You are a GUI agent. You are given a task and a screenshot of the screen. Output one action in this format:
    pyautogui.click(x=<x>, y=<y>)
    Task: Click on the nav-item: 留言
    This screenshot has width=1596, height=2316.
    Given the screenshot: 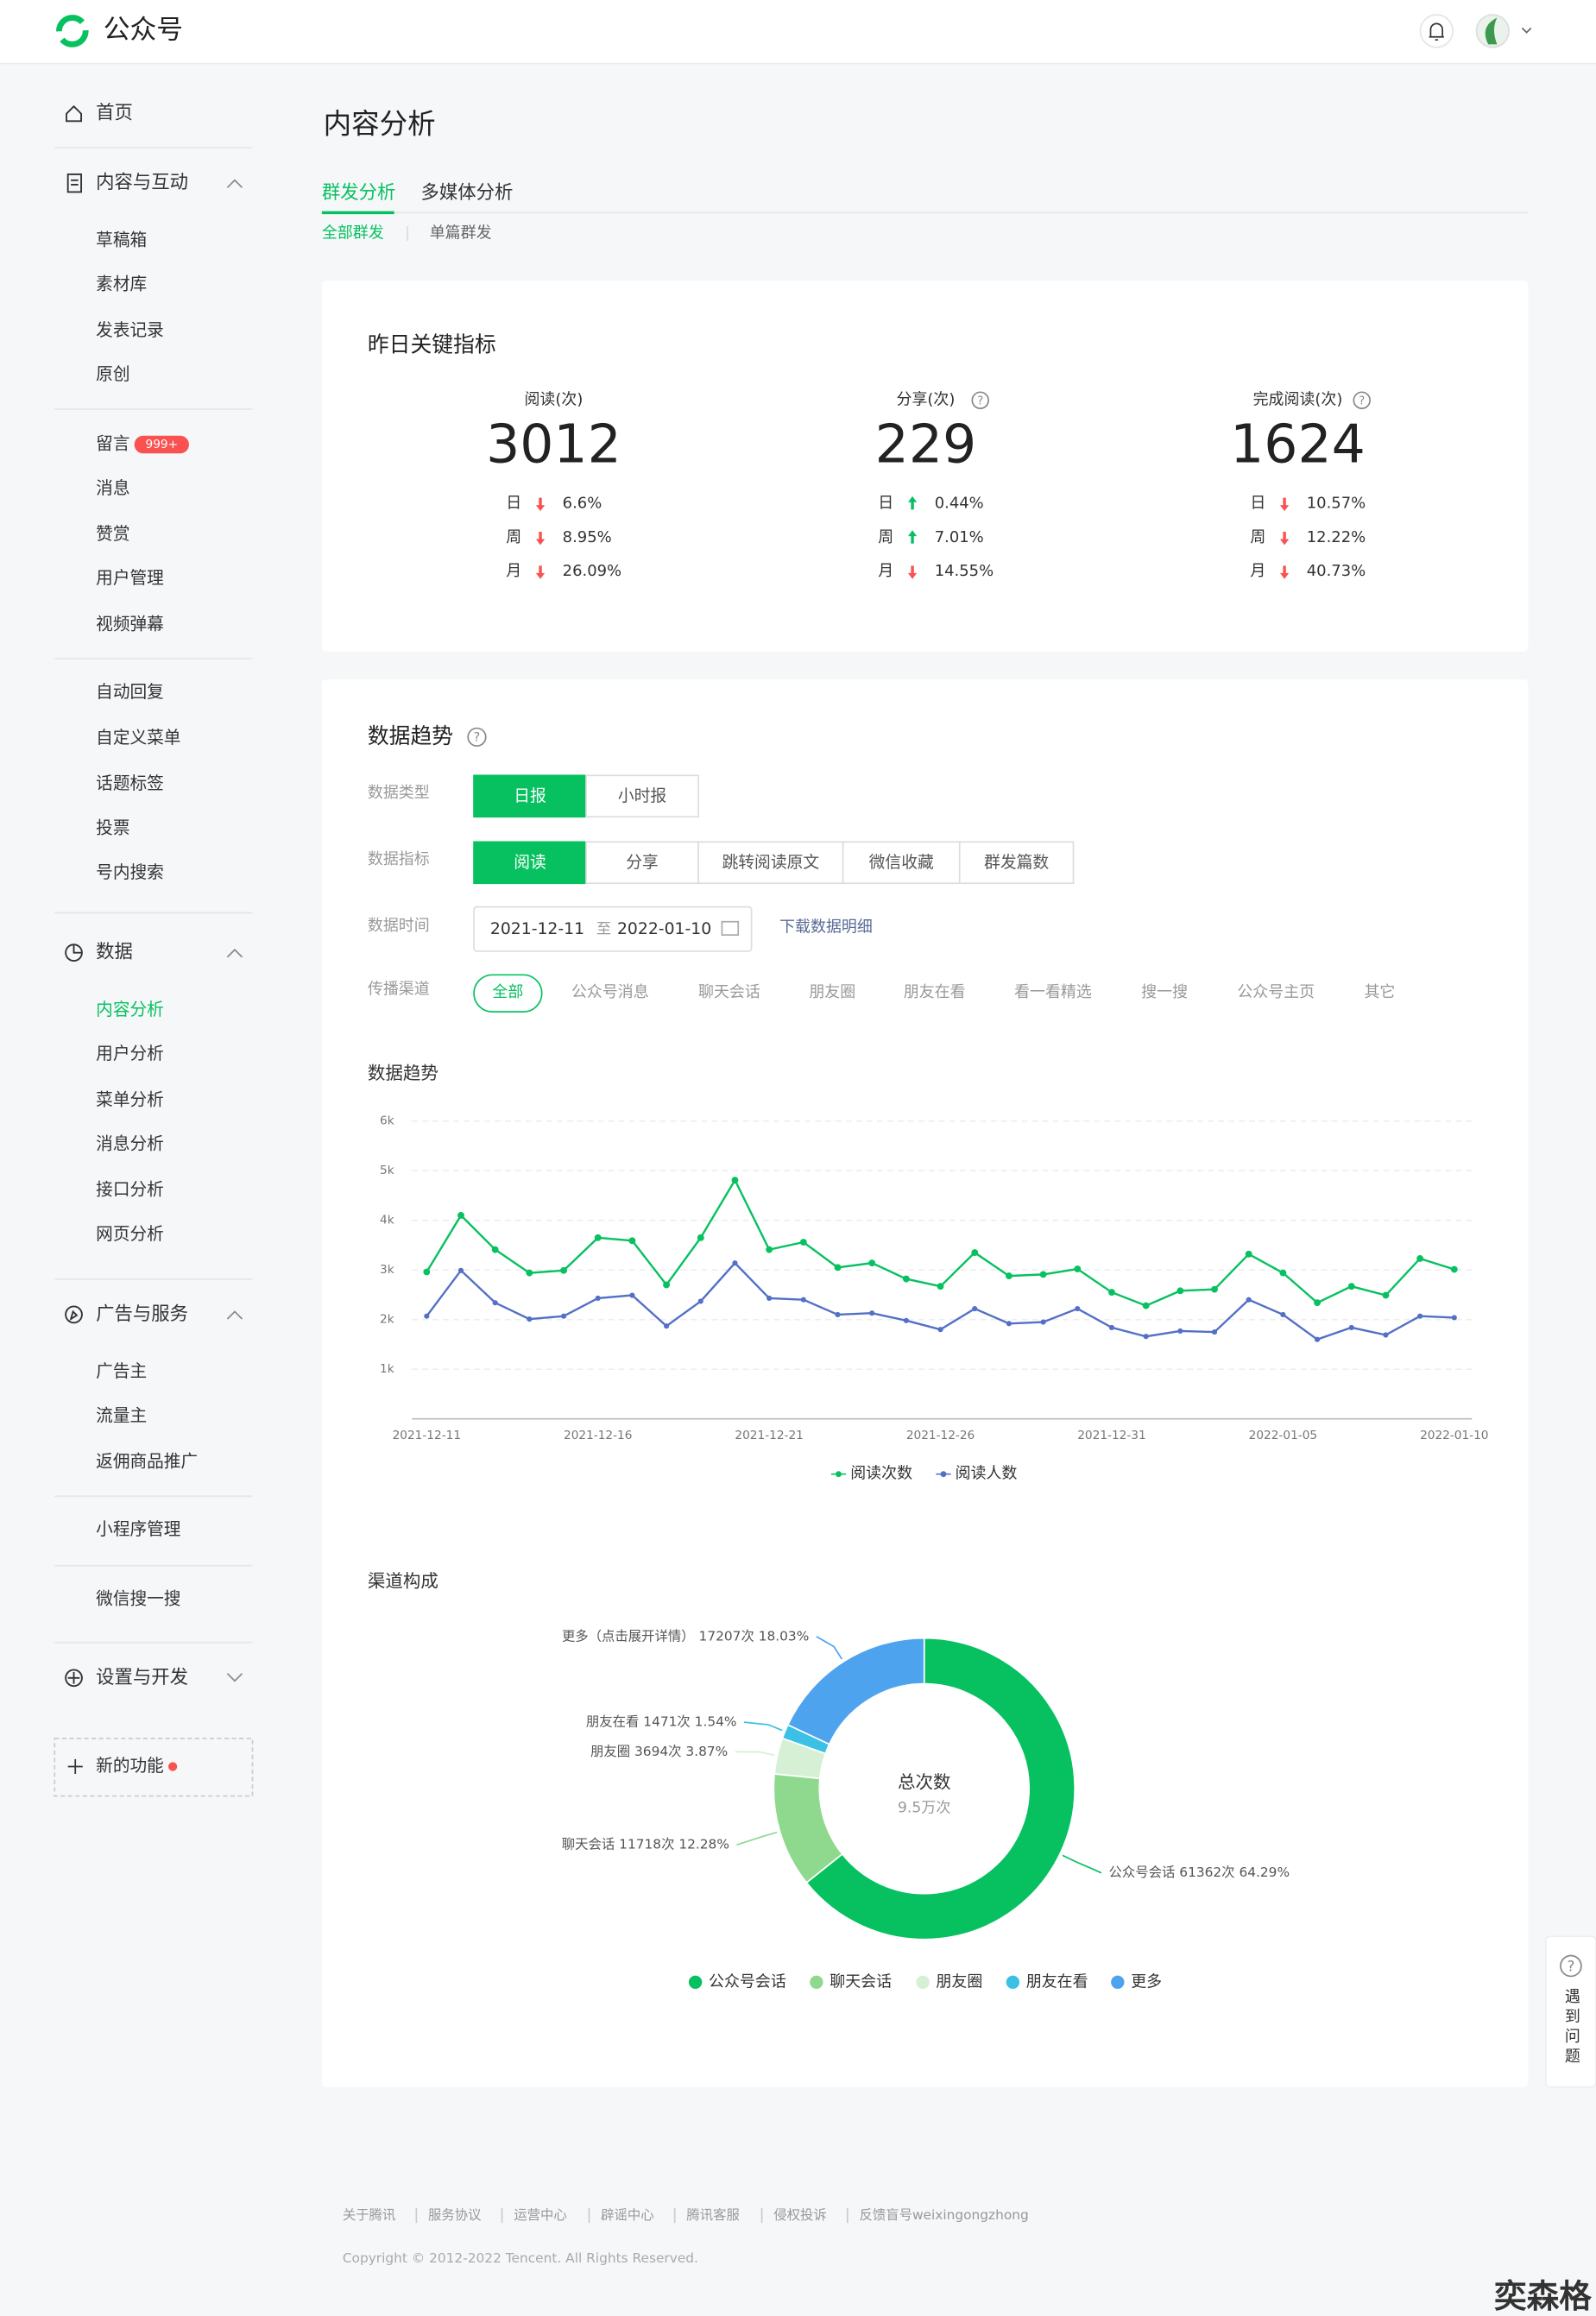 What is the action you would take?
    pyautogui.click(x=112, y=444)
    